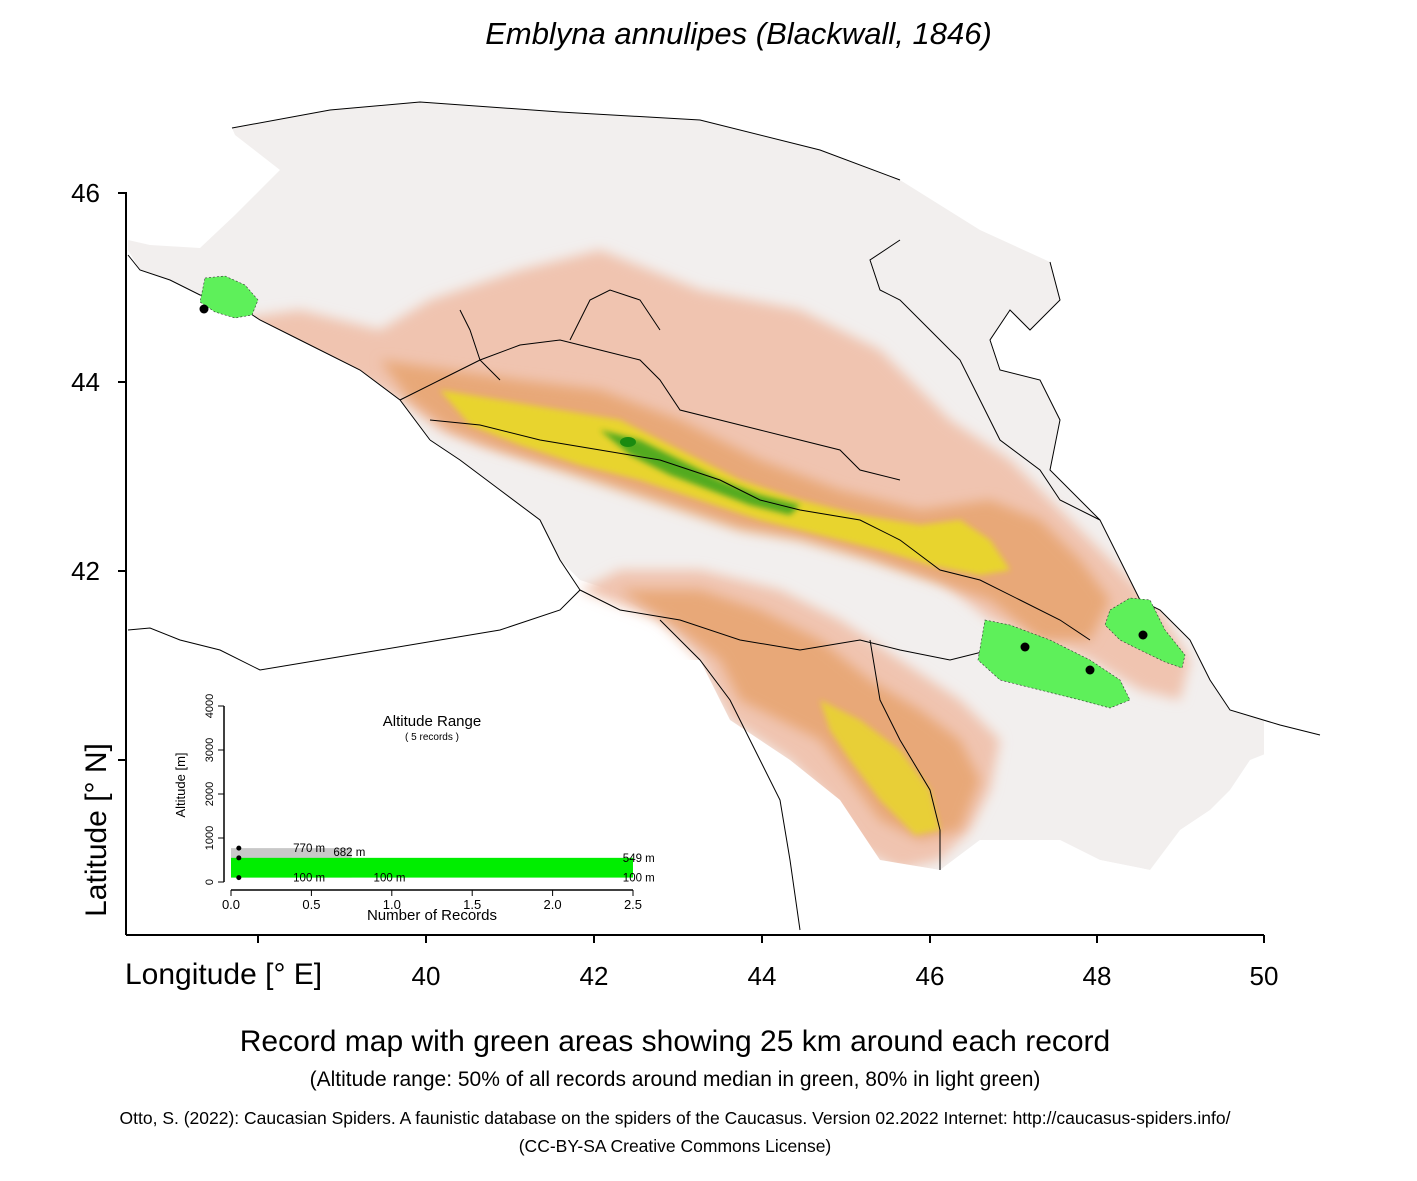 The image size is (1417, 1181). Describe the element at coordinates (426, 976) in the screenshot. I see `lon-tick-40: 40` at that location.